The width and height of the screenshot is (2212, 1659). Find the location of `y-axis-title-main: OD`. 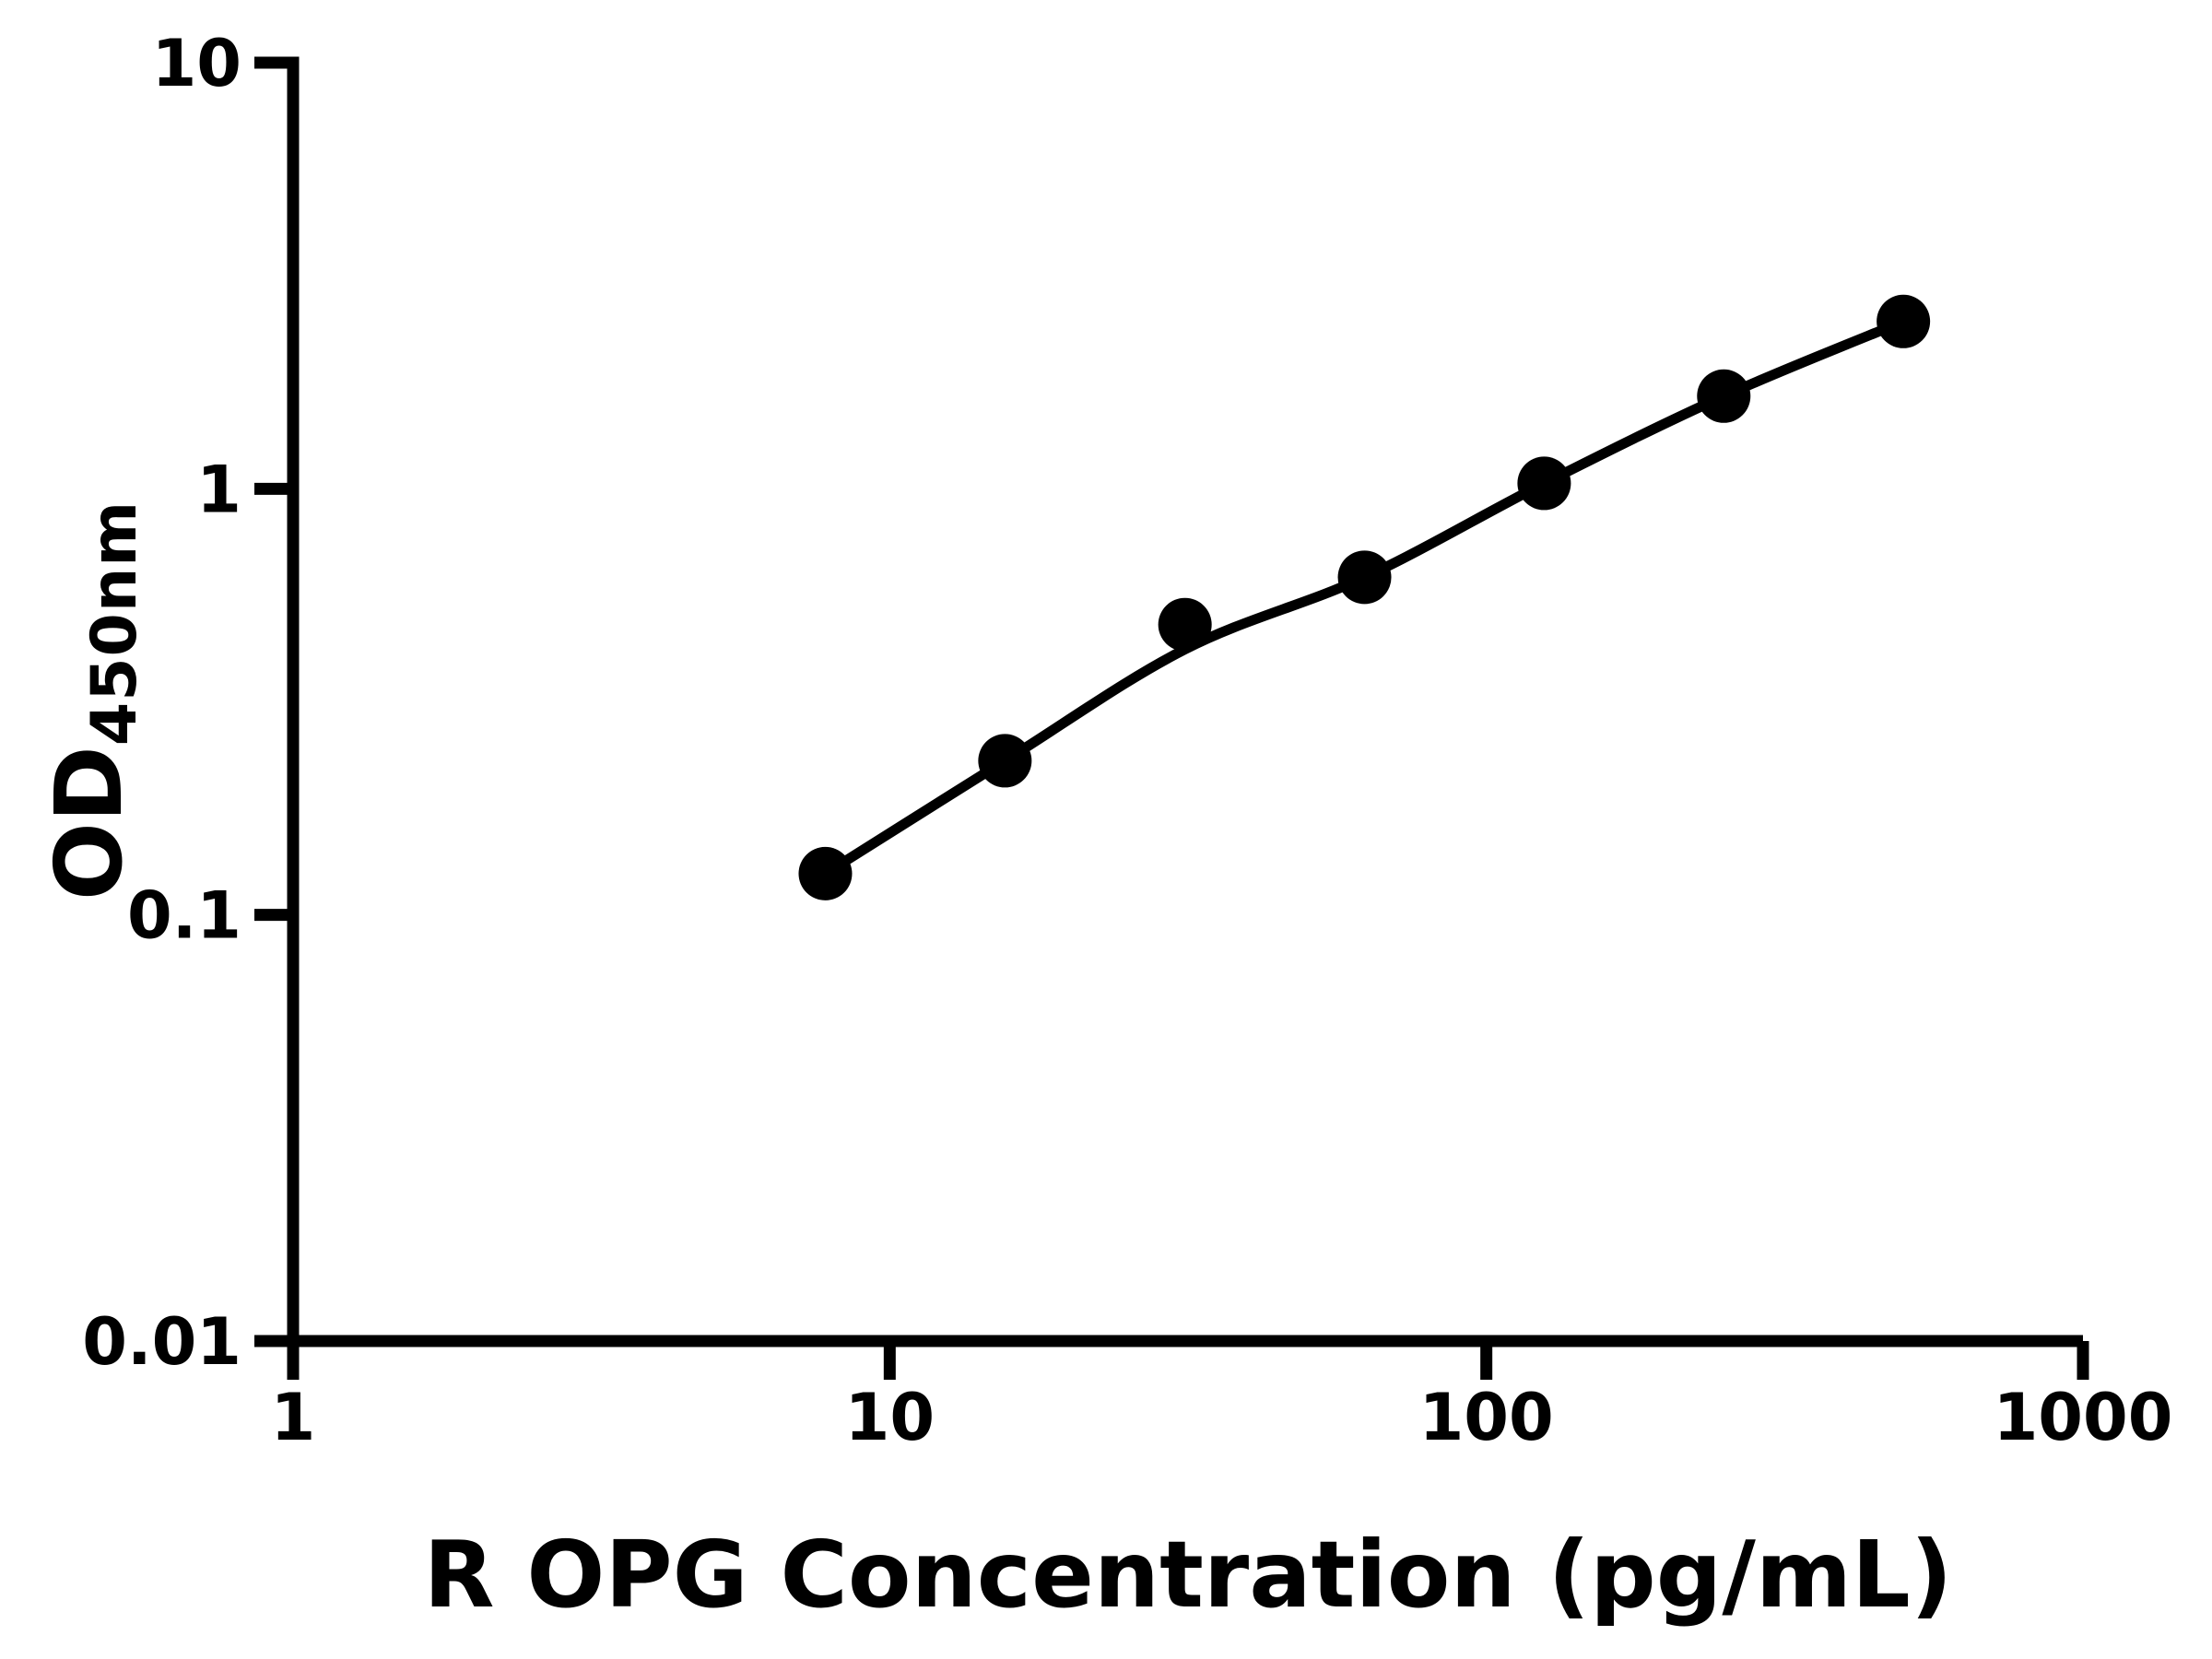

y-axis-title-main: OD is located at coordinates (89, 823).